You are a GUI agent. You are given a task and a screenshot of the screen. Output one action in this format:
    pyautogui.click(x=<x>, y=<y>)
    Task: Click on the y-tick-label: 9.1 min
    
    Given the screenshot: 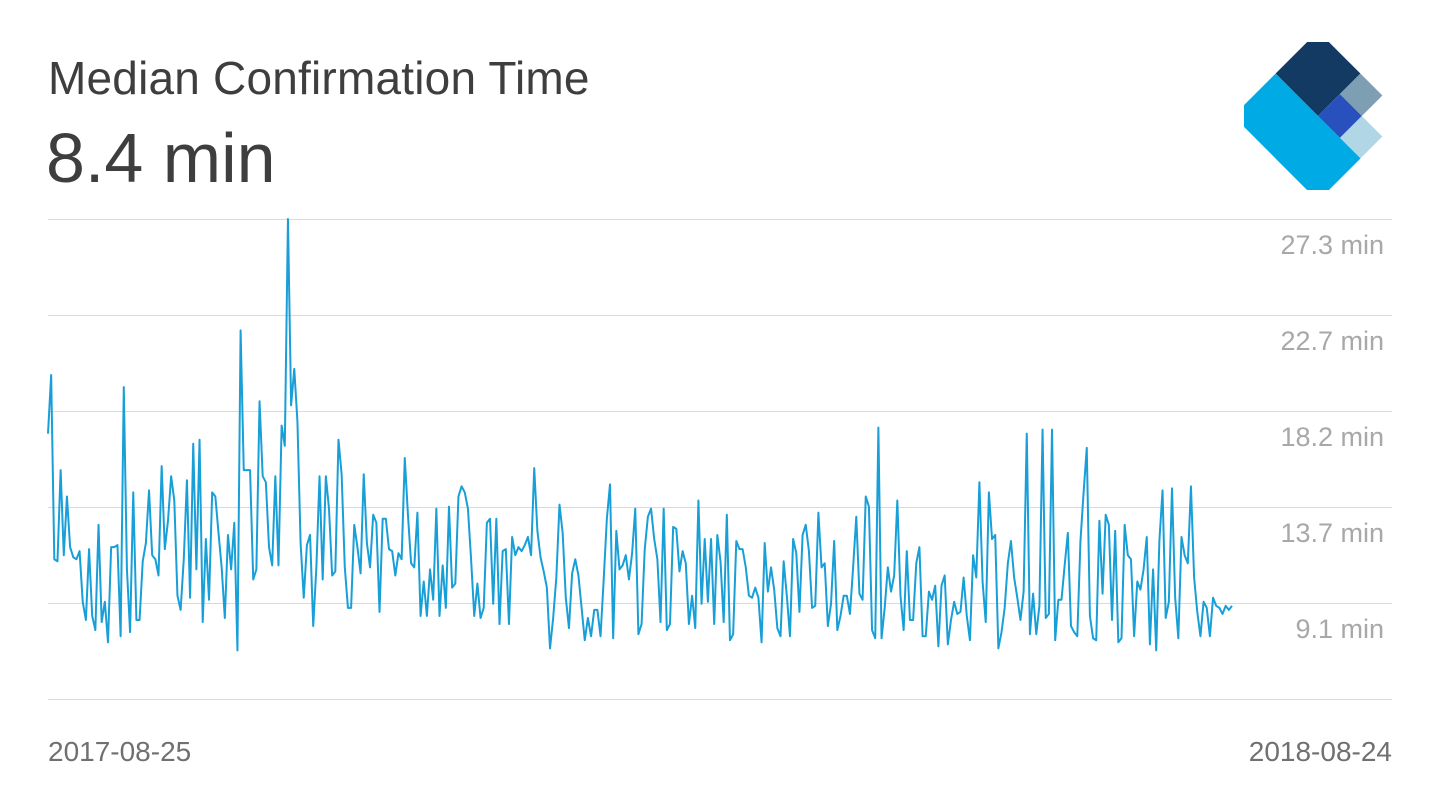 What is the action you would take?
    pyautogui.click(x=1339, y=629)
    